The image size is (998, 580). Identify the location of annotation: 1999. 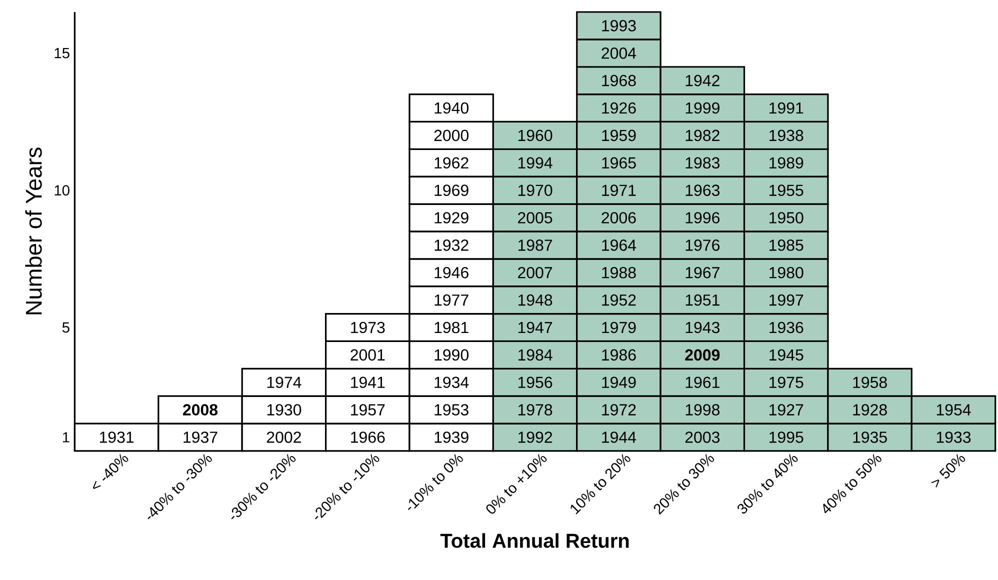
(703, 108).